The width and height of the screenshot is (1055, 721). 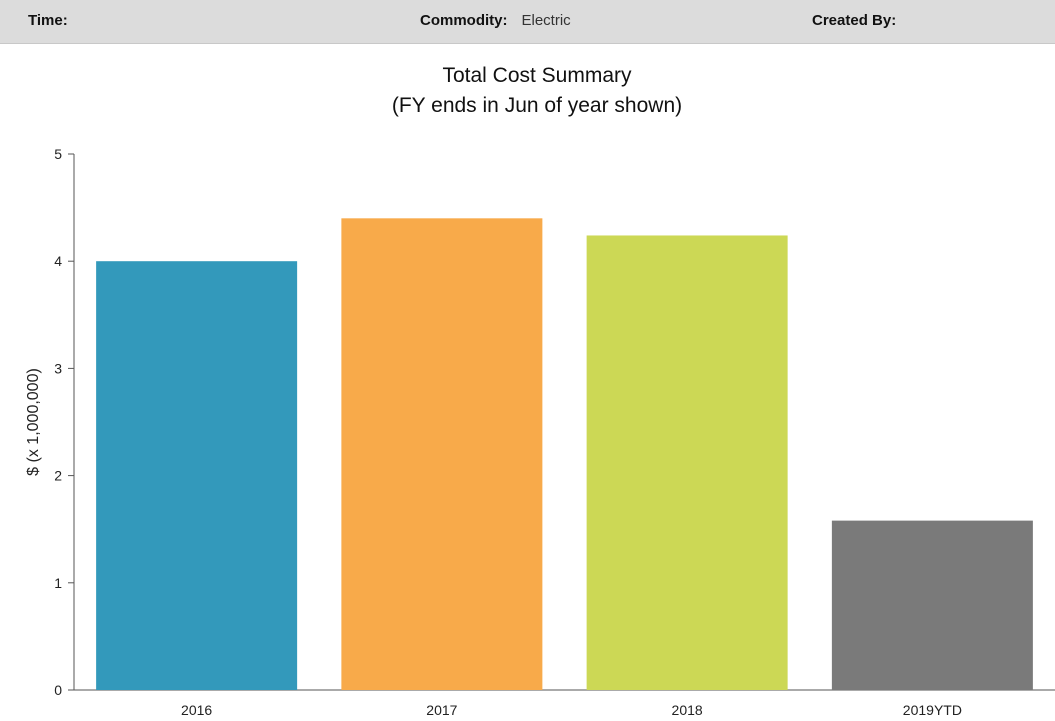 What do you see at coordinates (197, 475) in the screenshot?
I see `bar-2016` at bounding box center [197, 475].